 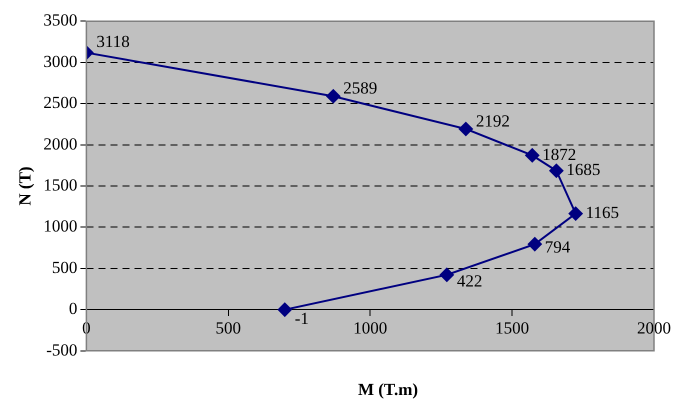 What do you see at coordinates (73, 308) in the screenshot?
I see `y-tick-label: 0` at bounding box center [73, 308].